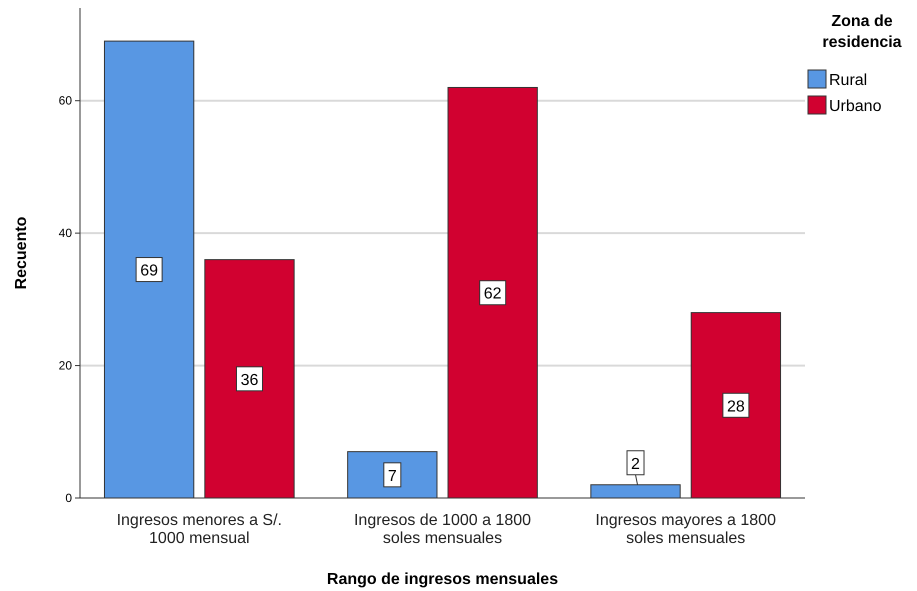 The width and height of the screenshot is (917, 591). Describe the element at coordinates (65, 233) in the screenshot. I see `y-tick-label: 40` at that location.